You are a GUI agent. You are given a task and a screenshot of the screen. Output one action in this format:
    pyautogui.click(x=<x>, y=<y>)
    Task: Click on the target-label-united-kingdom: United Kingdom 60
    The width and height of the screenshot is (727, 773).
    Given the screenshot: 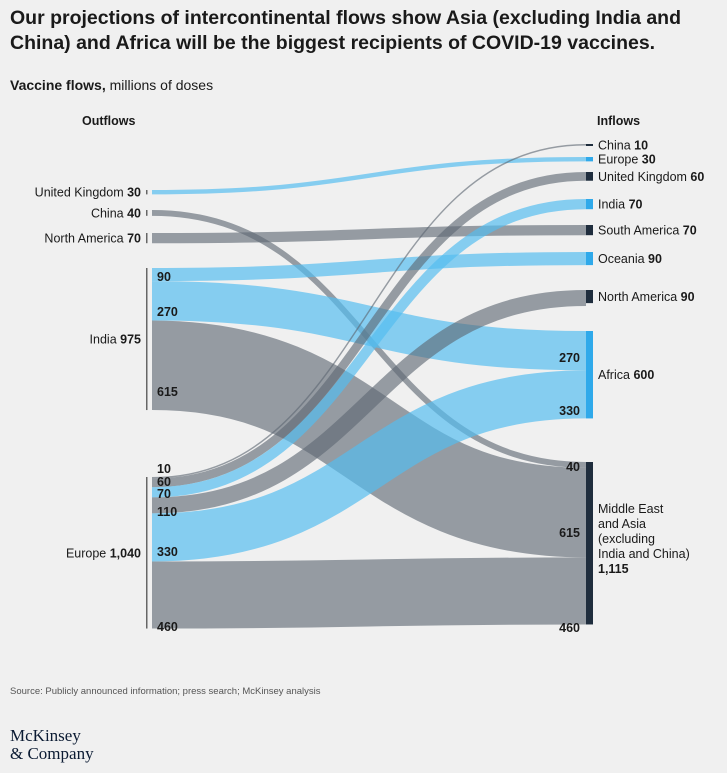 What is the action you would take?
    pyautogui.click(x=651, y=177)
    